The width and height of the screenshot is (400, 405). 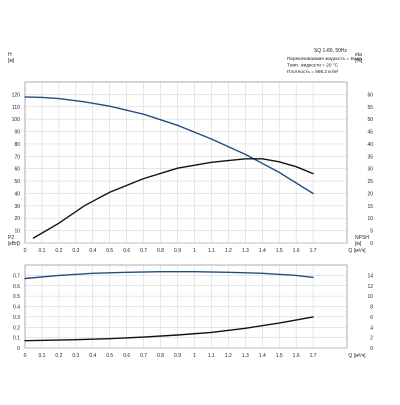 What do you see at coordinates (10, 55) in the screenshot?
I see `panel1-left-axis-title: H` at bounding box center [10, 55].